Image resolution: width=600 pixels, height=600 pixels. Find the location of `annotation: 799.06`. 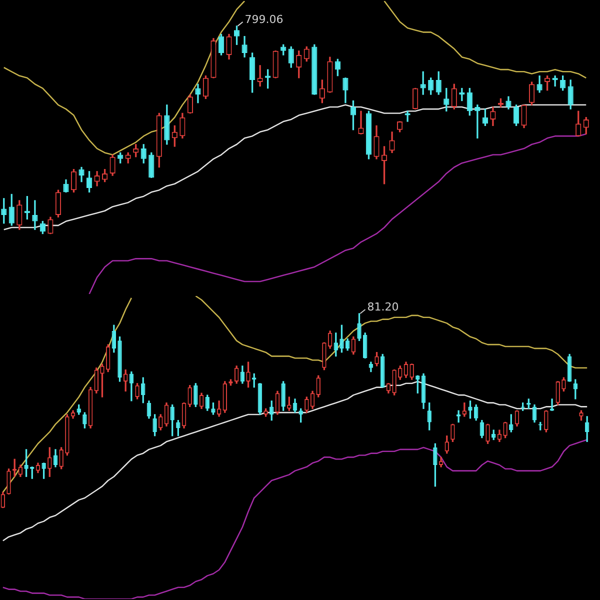

annotation: 799.06 is located at coordinates (264, 19).